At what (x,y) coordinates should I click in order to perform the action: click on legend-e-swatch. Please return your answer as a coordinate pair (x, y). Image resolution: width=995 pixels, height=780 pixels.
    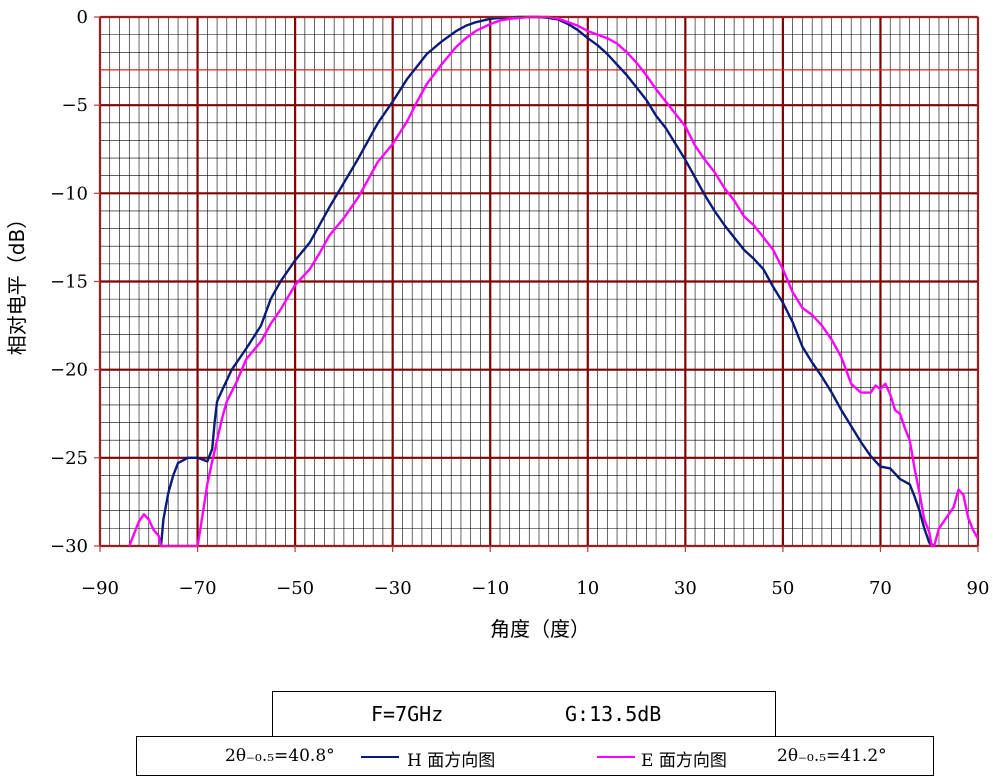
    Looking at the image, I should click on (616, 757).